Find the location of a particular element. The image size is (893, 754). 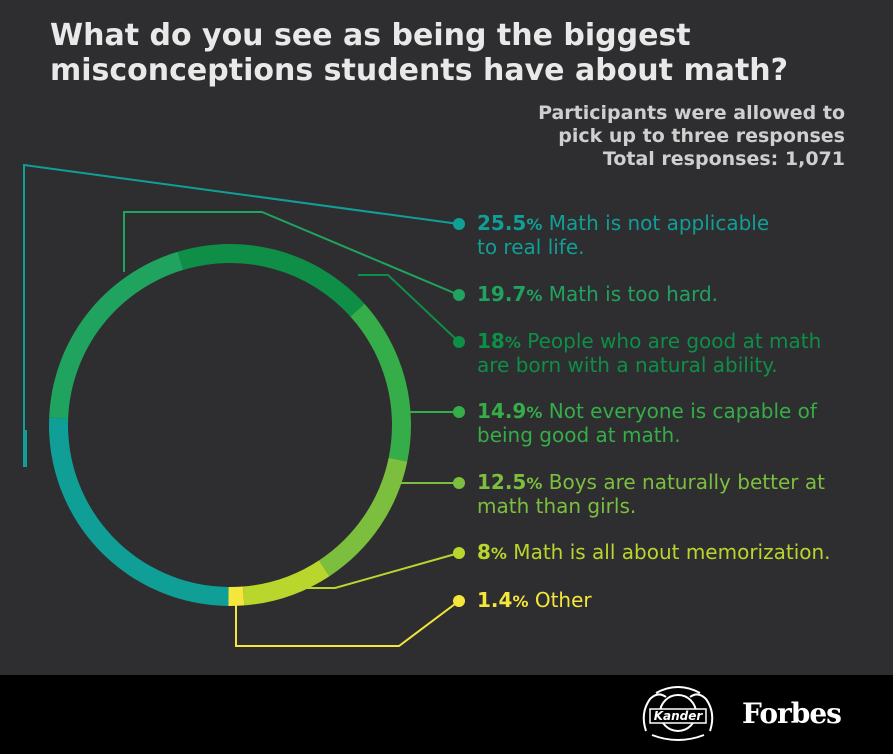

legend-label-line: are born with a natural ability. is located at coordinates (627, 365).